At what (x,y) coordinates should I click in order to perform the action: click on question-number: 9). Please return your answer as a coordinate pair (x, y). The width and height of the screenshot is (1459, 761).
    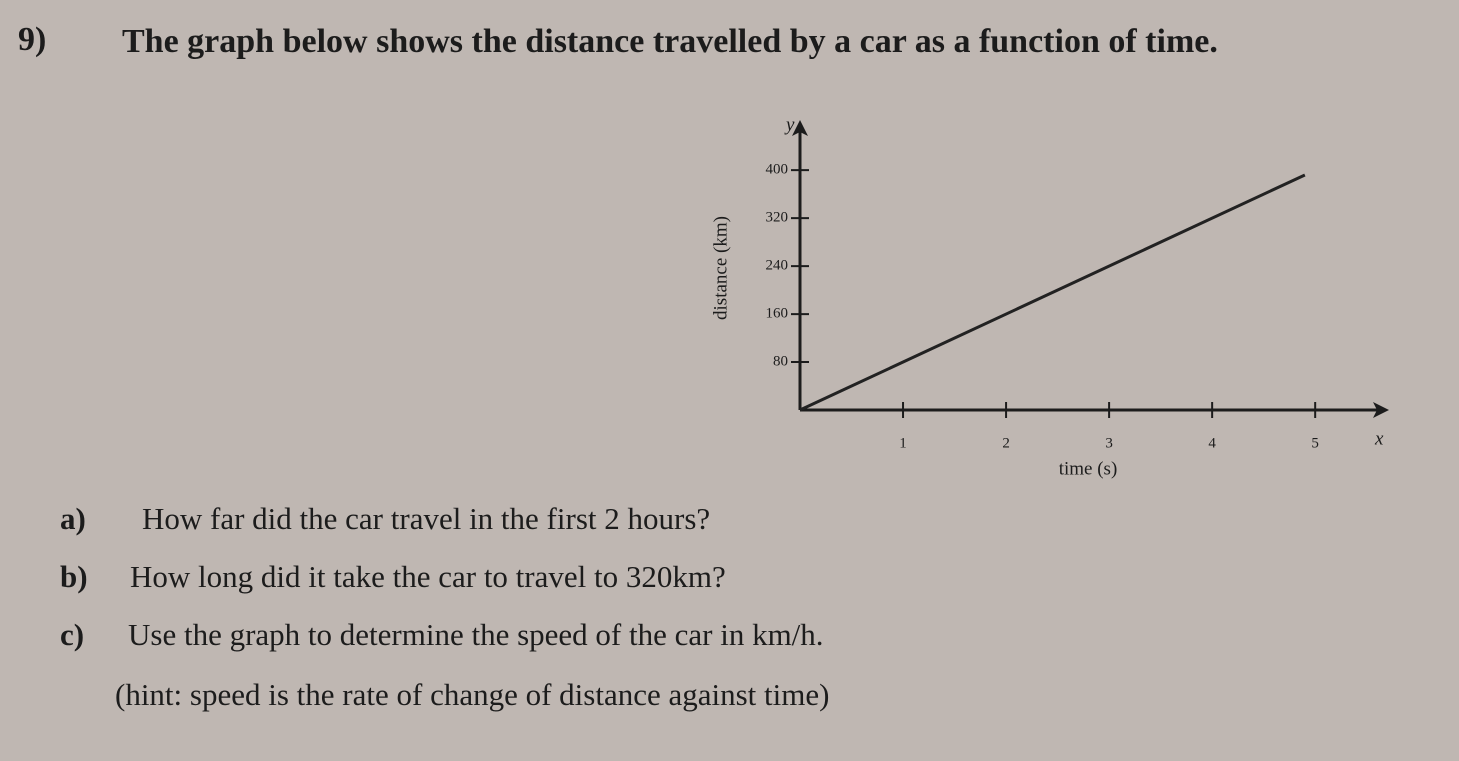
    Looking at the image, I should click on (32, 39).